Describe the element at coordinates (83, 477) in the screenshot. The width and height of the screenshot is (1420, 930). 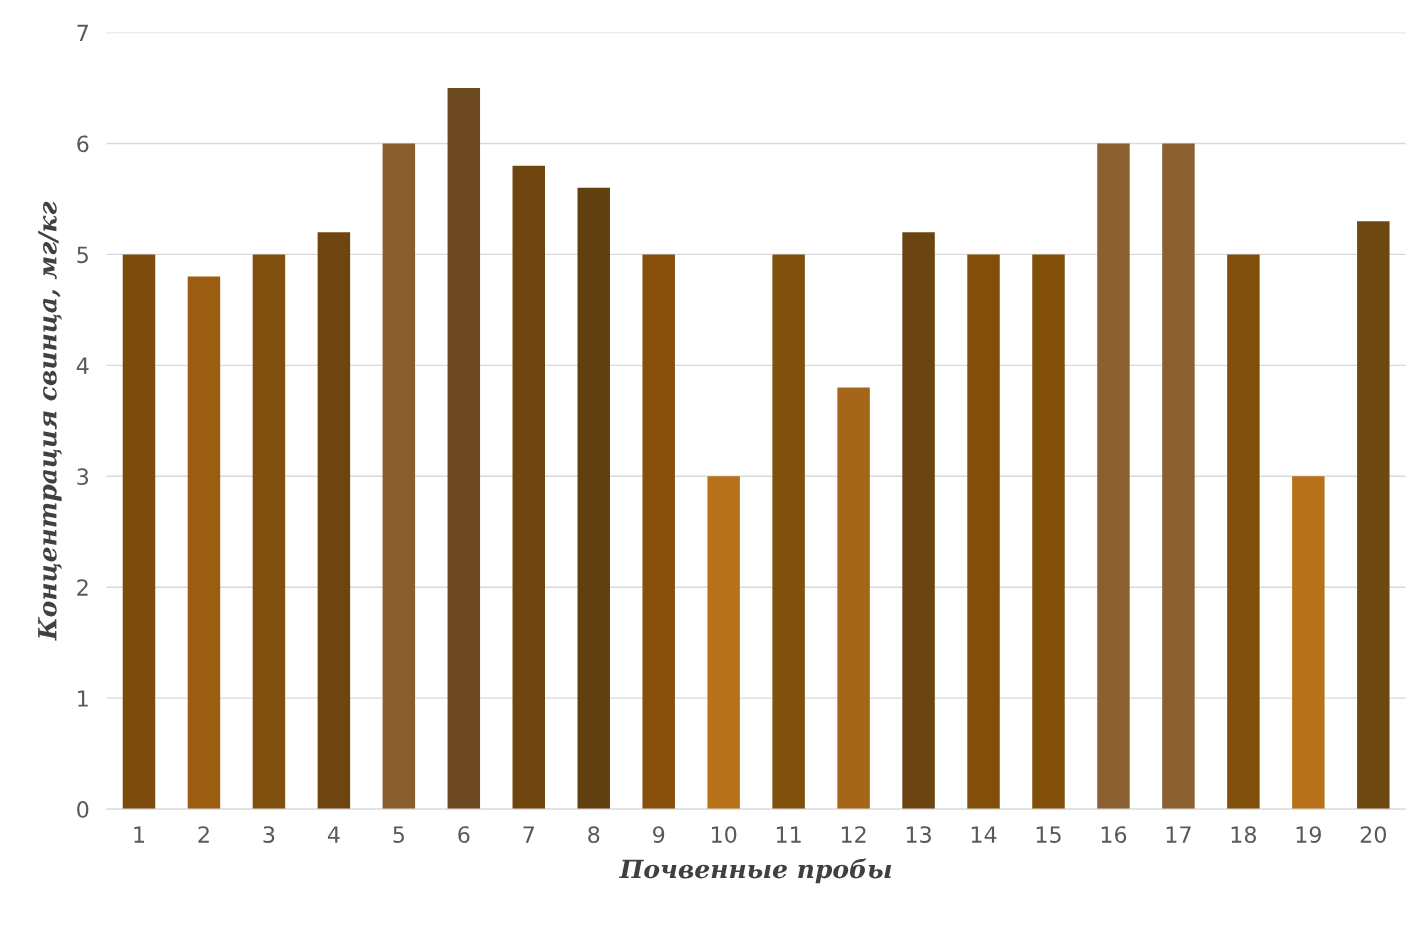
I see `y-tick-label: 3` at that location.